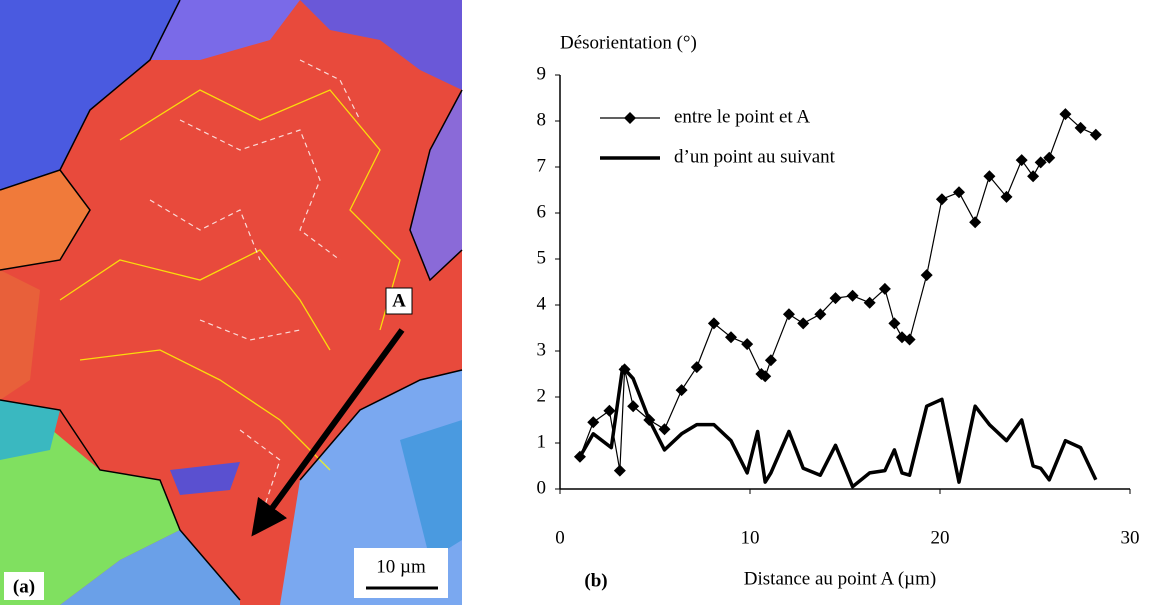 The width and height of the screenshot is (1152, 610). Describe the element at coordinates (542, 165) in the screenshot. I see `y-tick-label: 7` at that location.